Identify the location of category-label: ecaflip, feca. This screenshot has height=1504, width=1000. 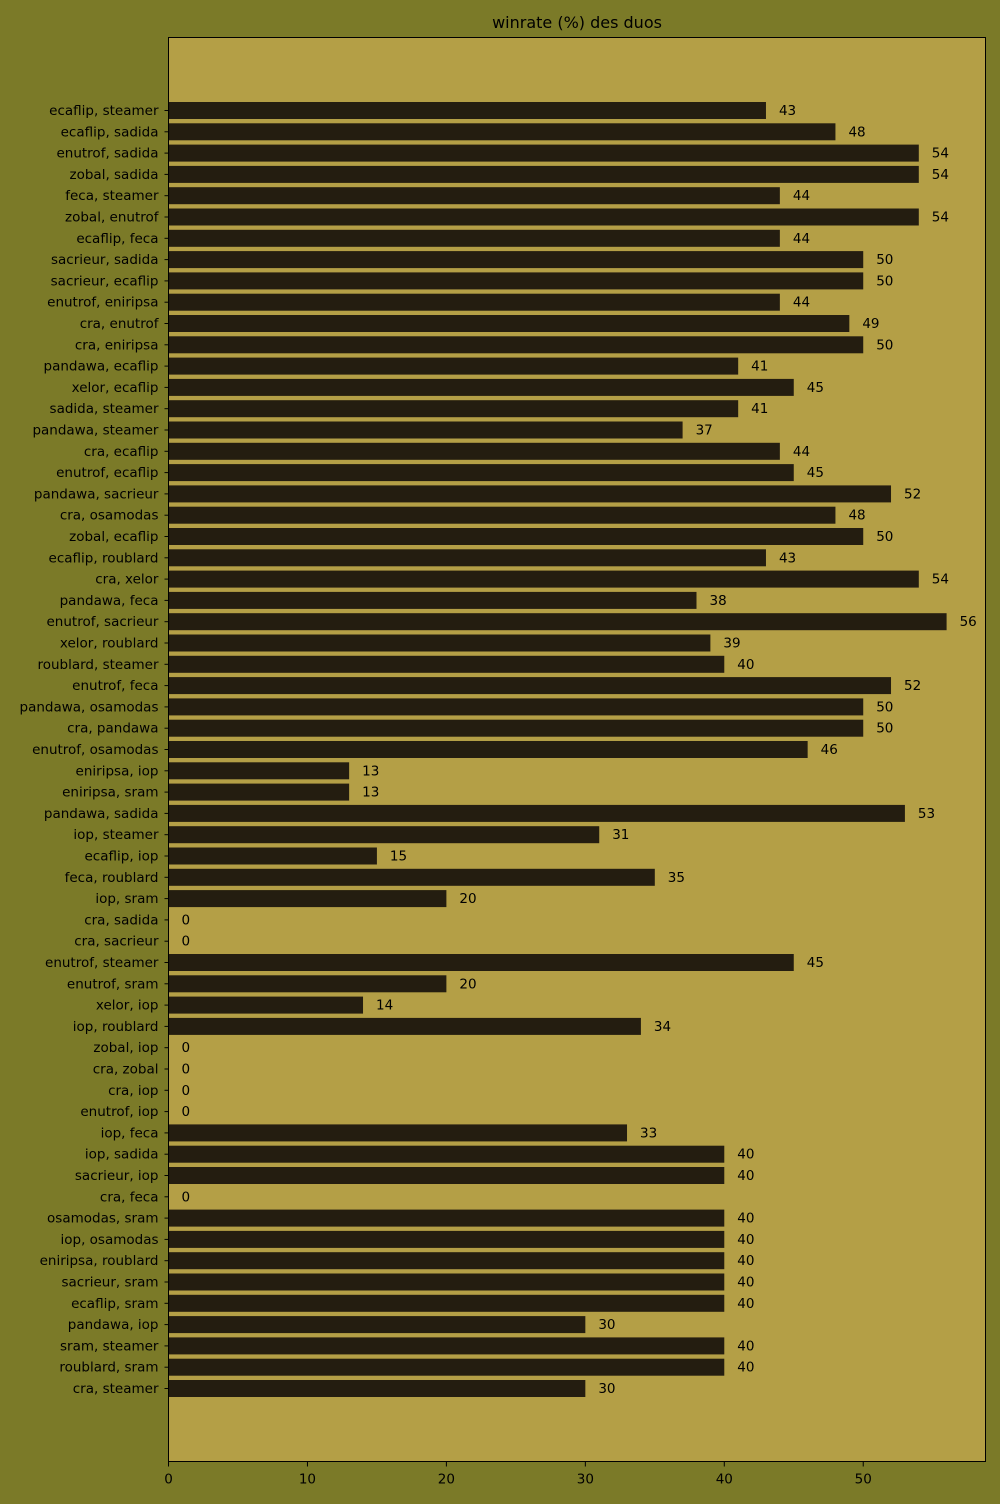
(117, 239).